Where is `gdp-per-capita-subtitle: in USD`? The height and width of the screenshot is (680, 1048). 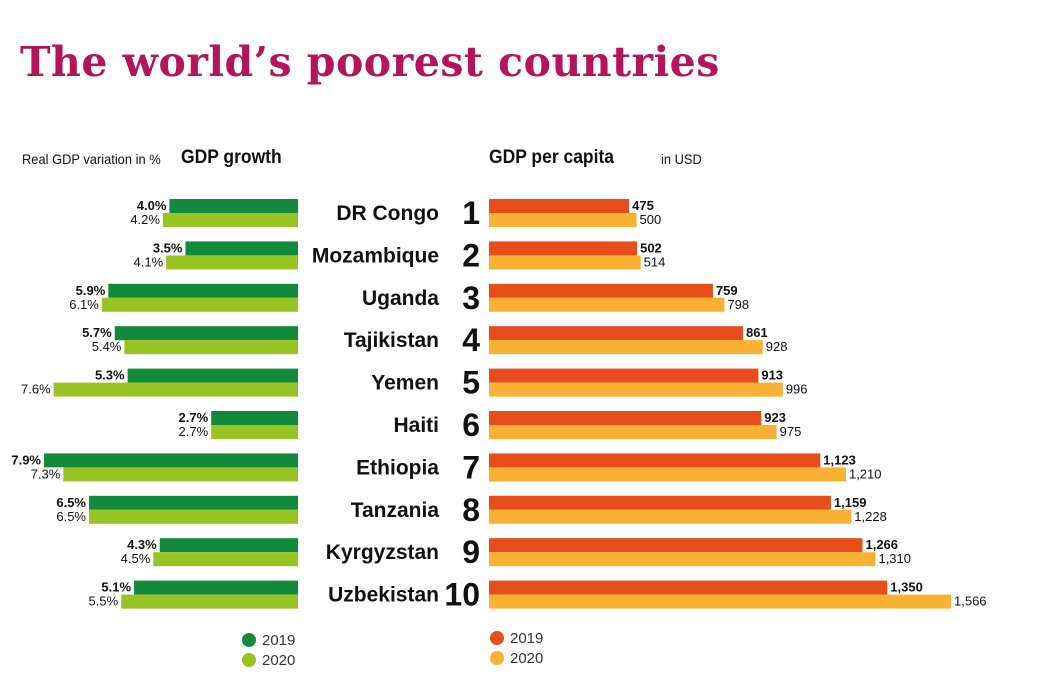
gdp-per-capita-subtitle: in USD is located at coordinates (681, 159).